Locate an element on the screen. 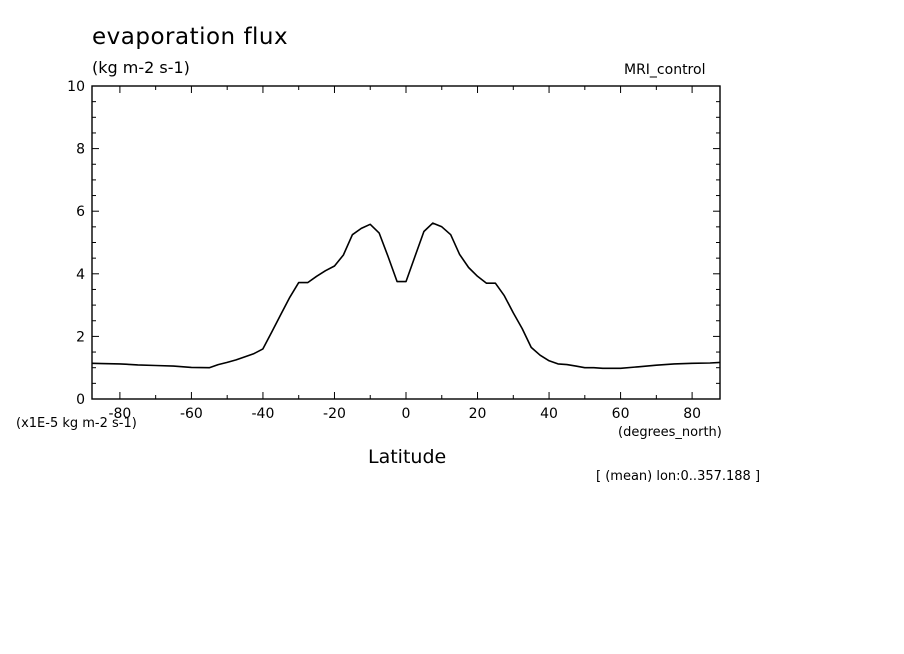 Image resolution: width=904 pixels, height=654 pixels. y-tick-label: 4 is located at coordinates (80, 275).